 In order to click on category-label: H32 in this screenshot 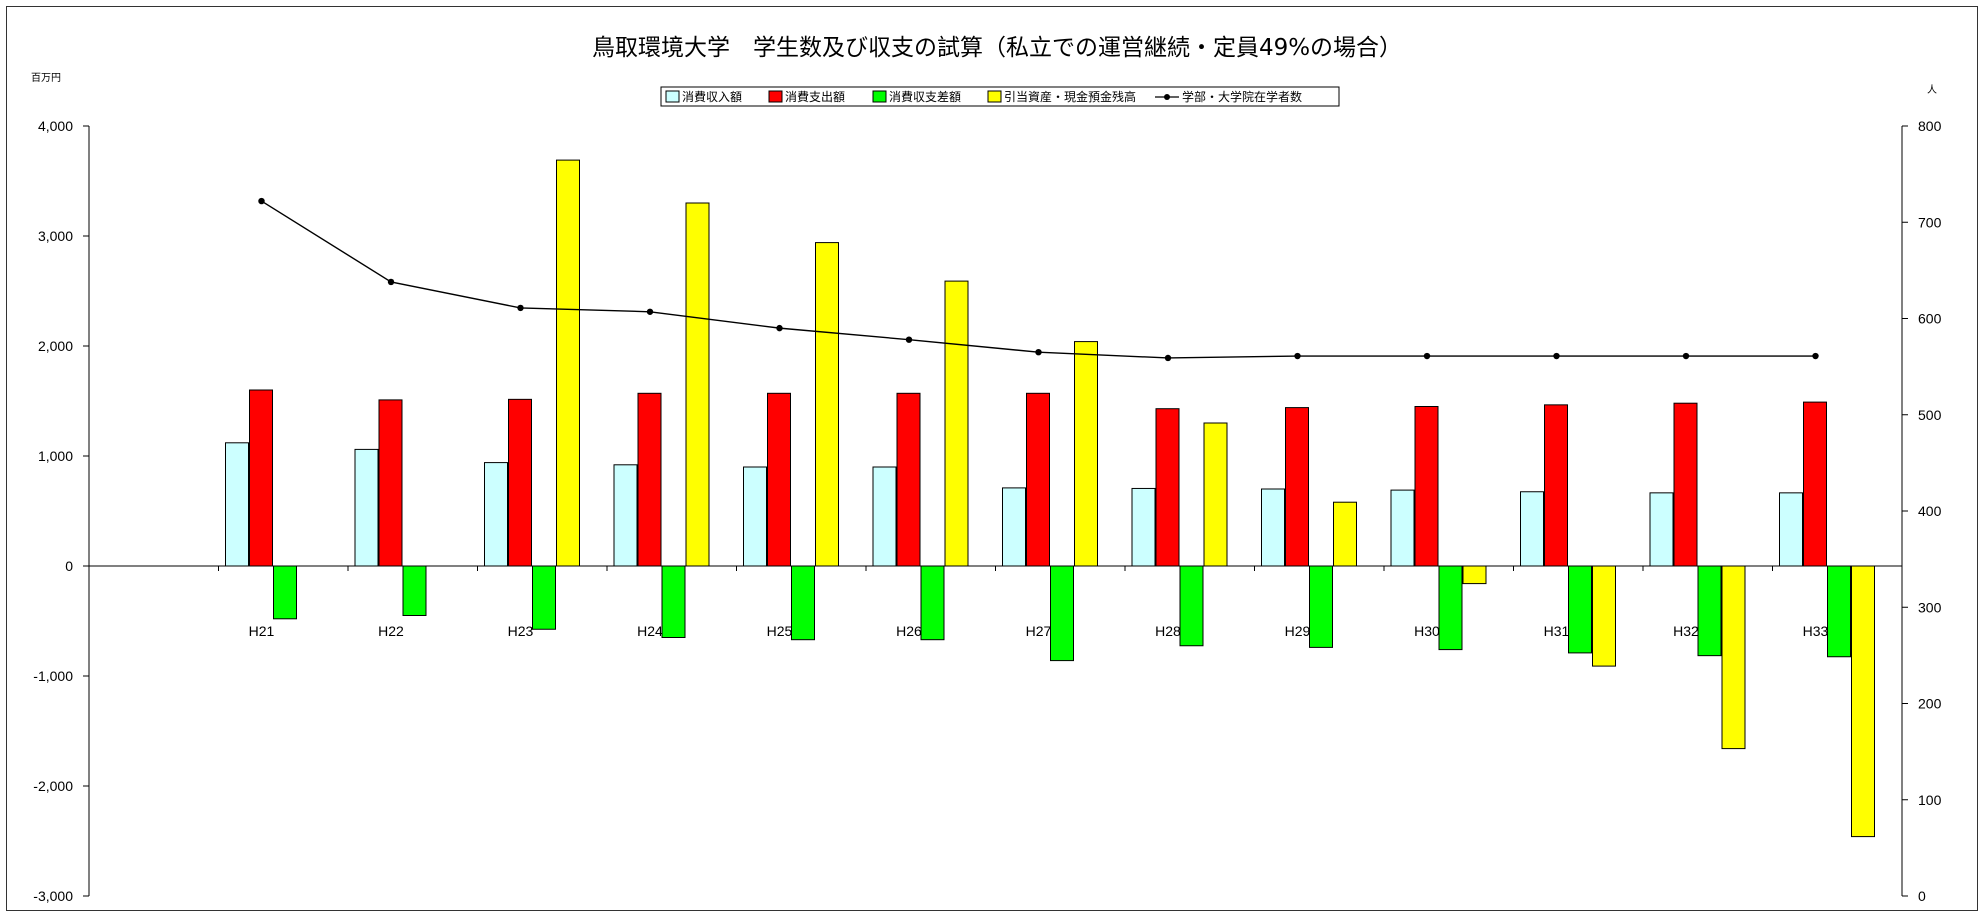, I will do `click(1686, 631)`.